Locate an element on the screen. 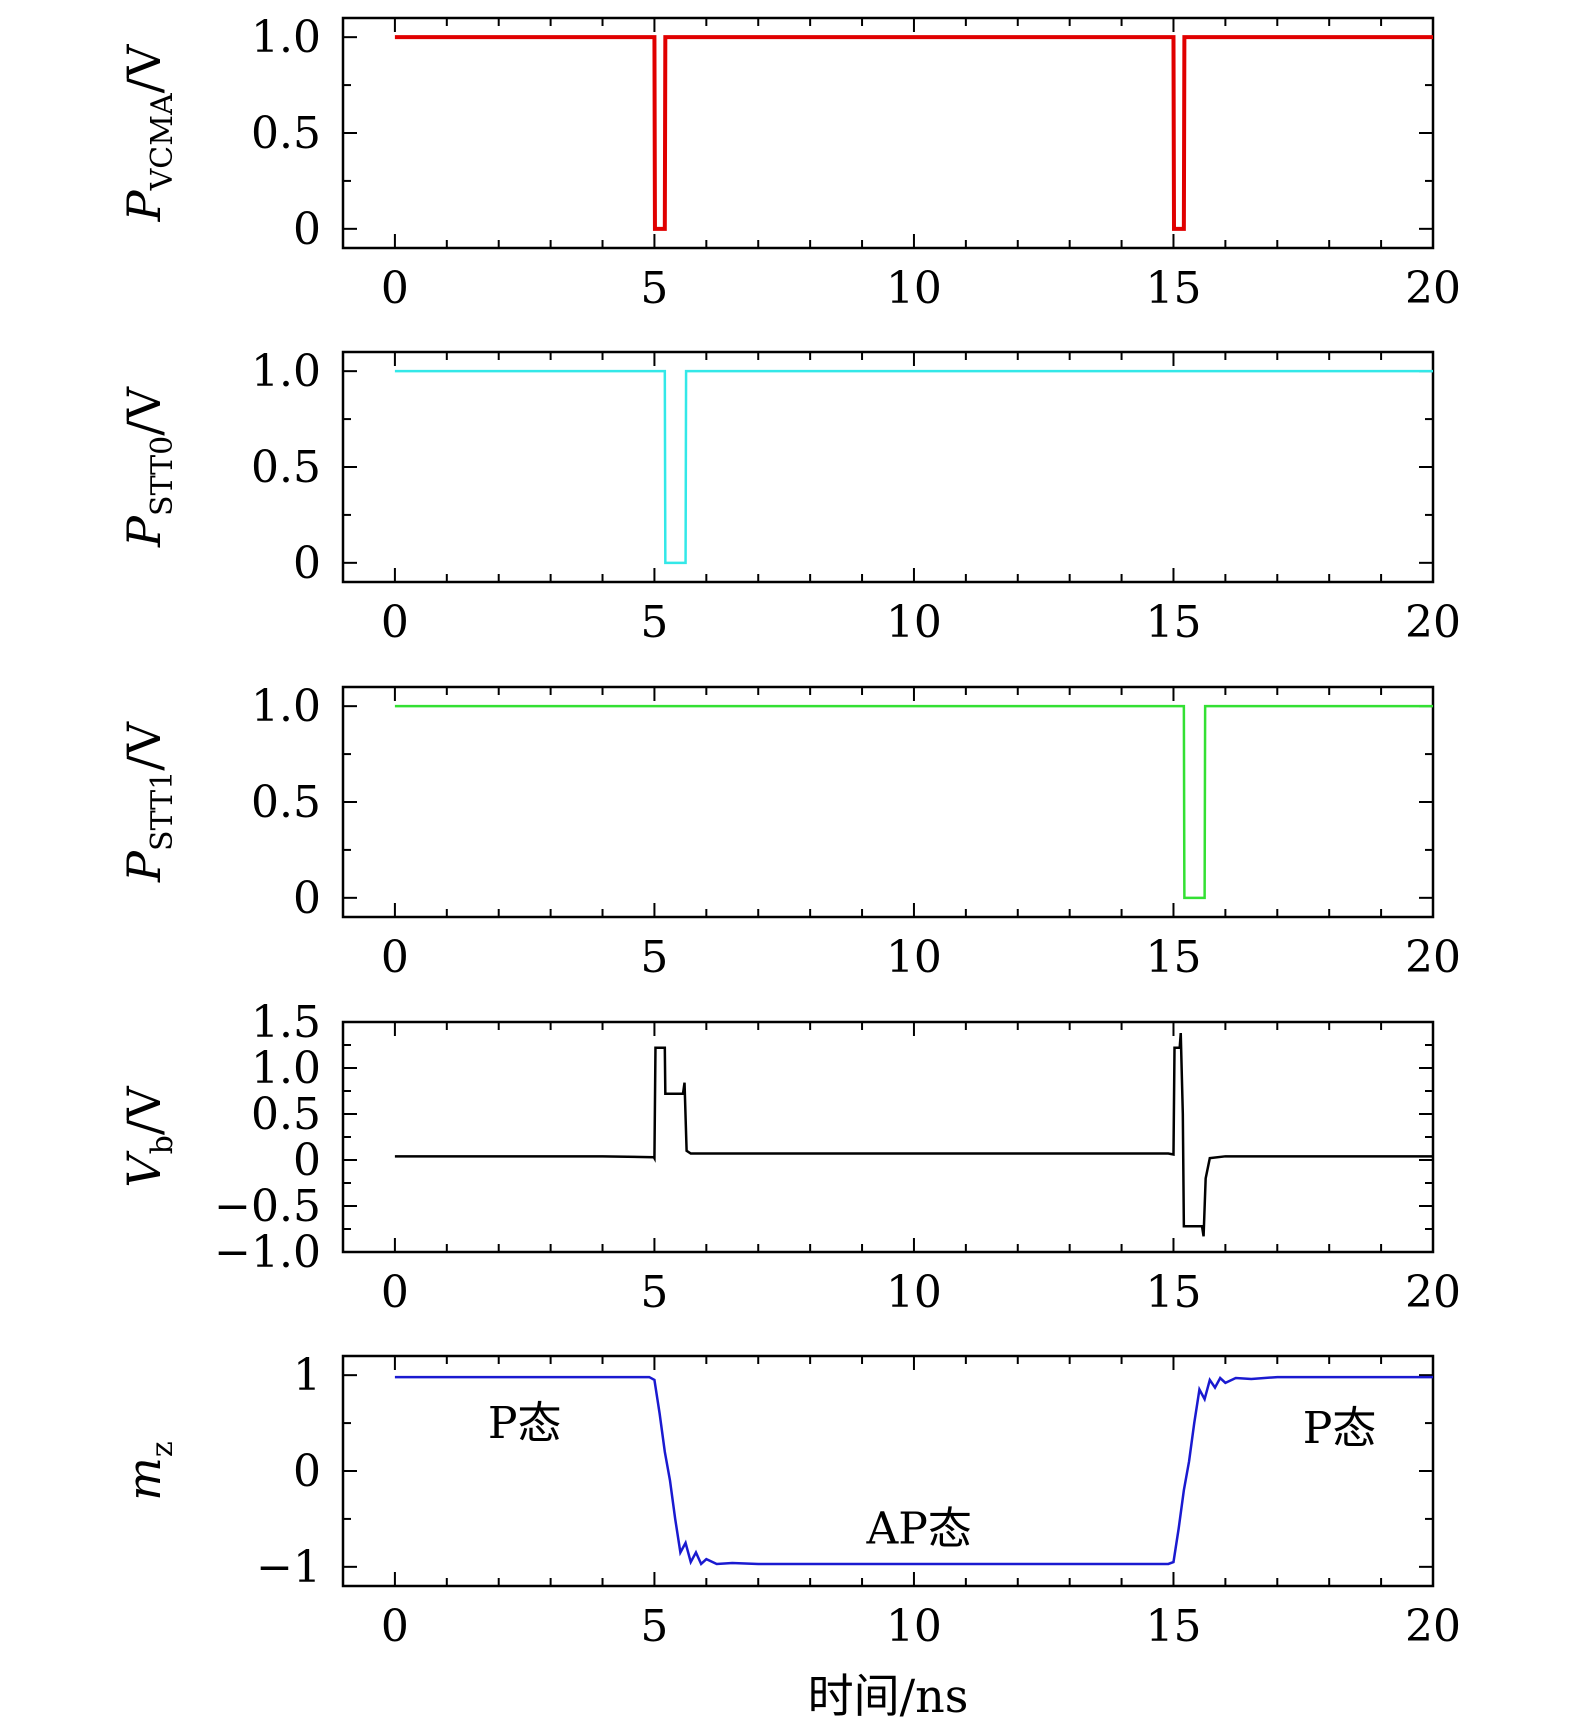  y-axis-label: PSTT0/V is located at coordinates (148, 467).